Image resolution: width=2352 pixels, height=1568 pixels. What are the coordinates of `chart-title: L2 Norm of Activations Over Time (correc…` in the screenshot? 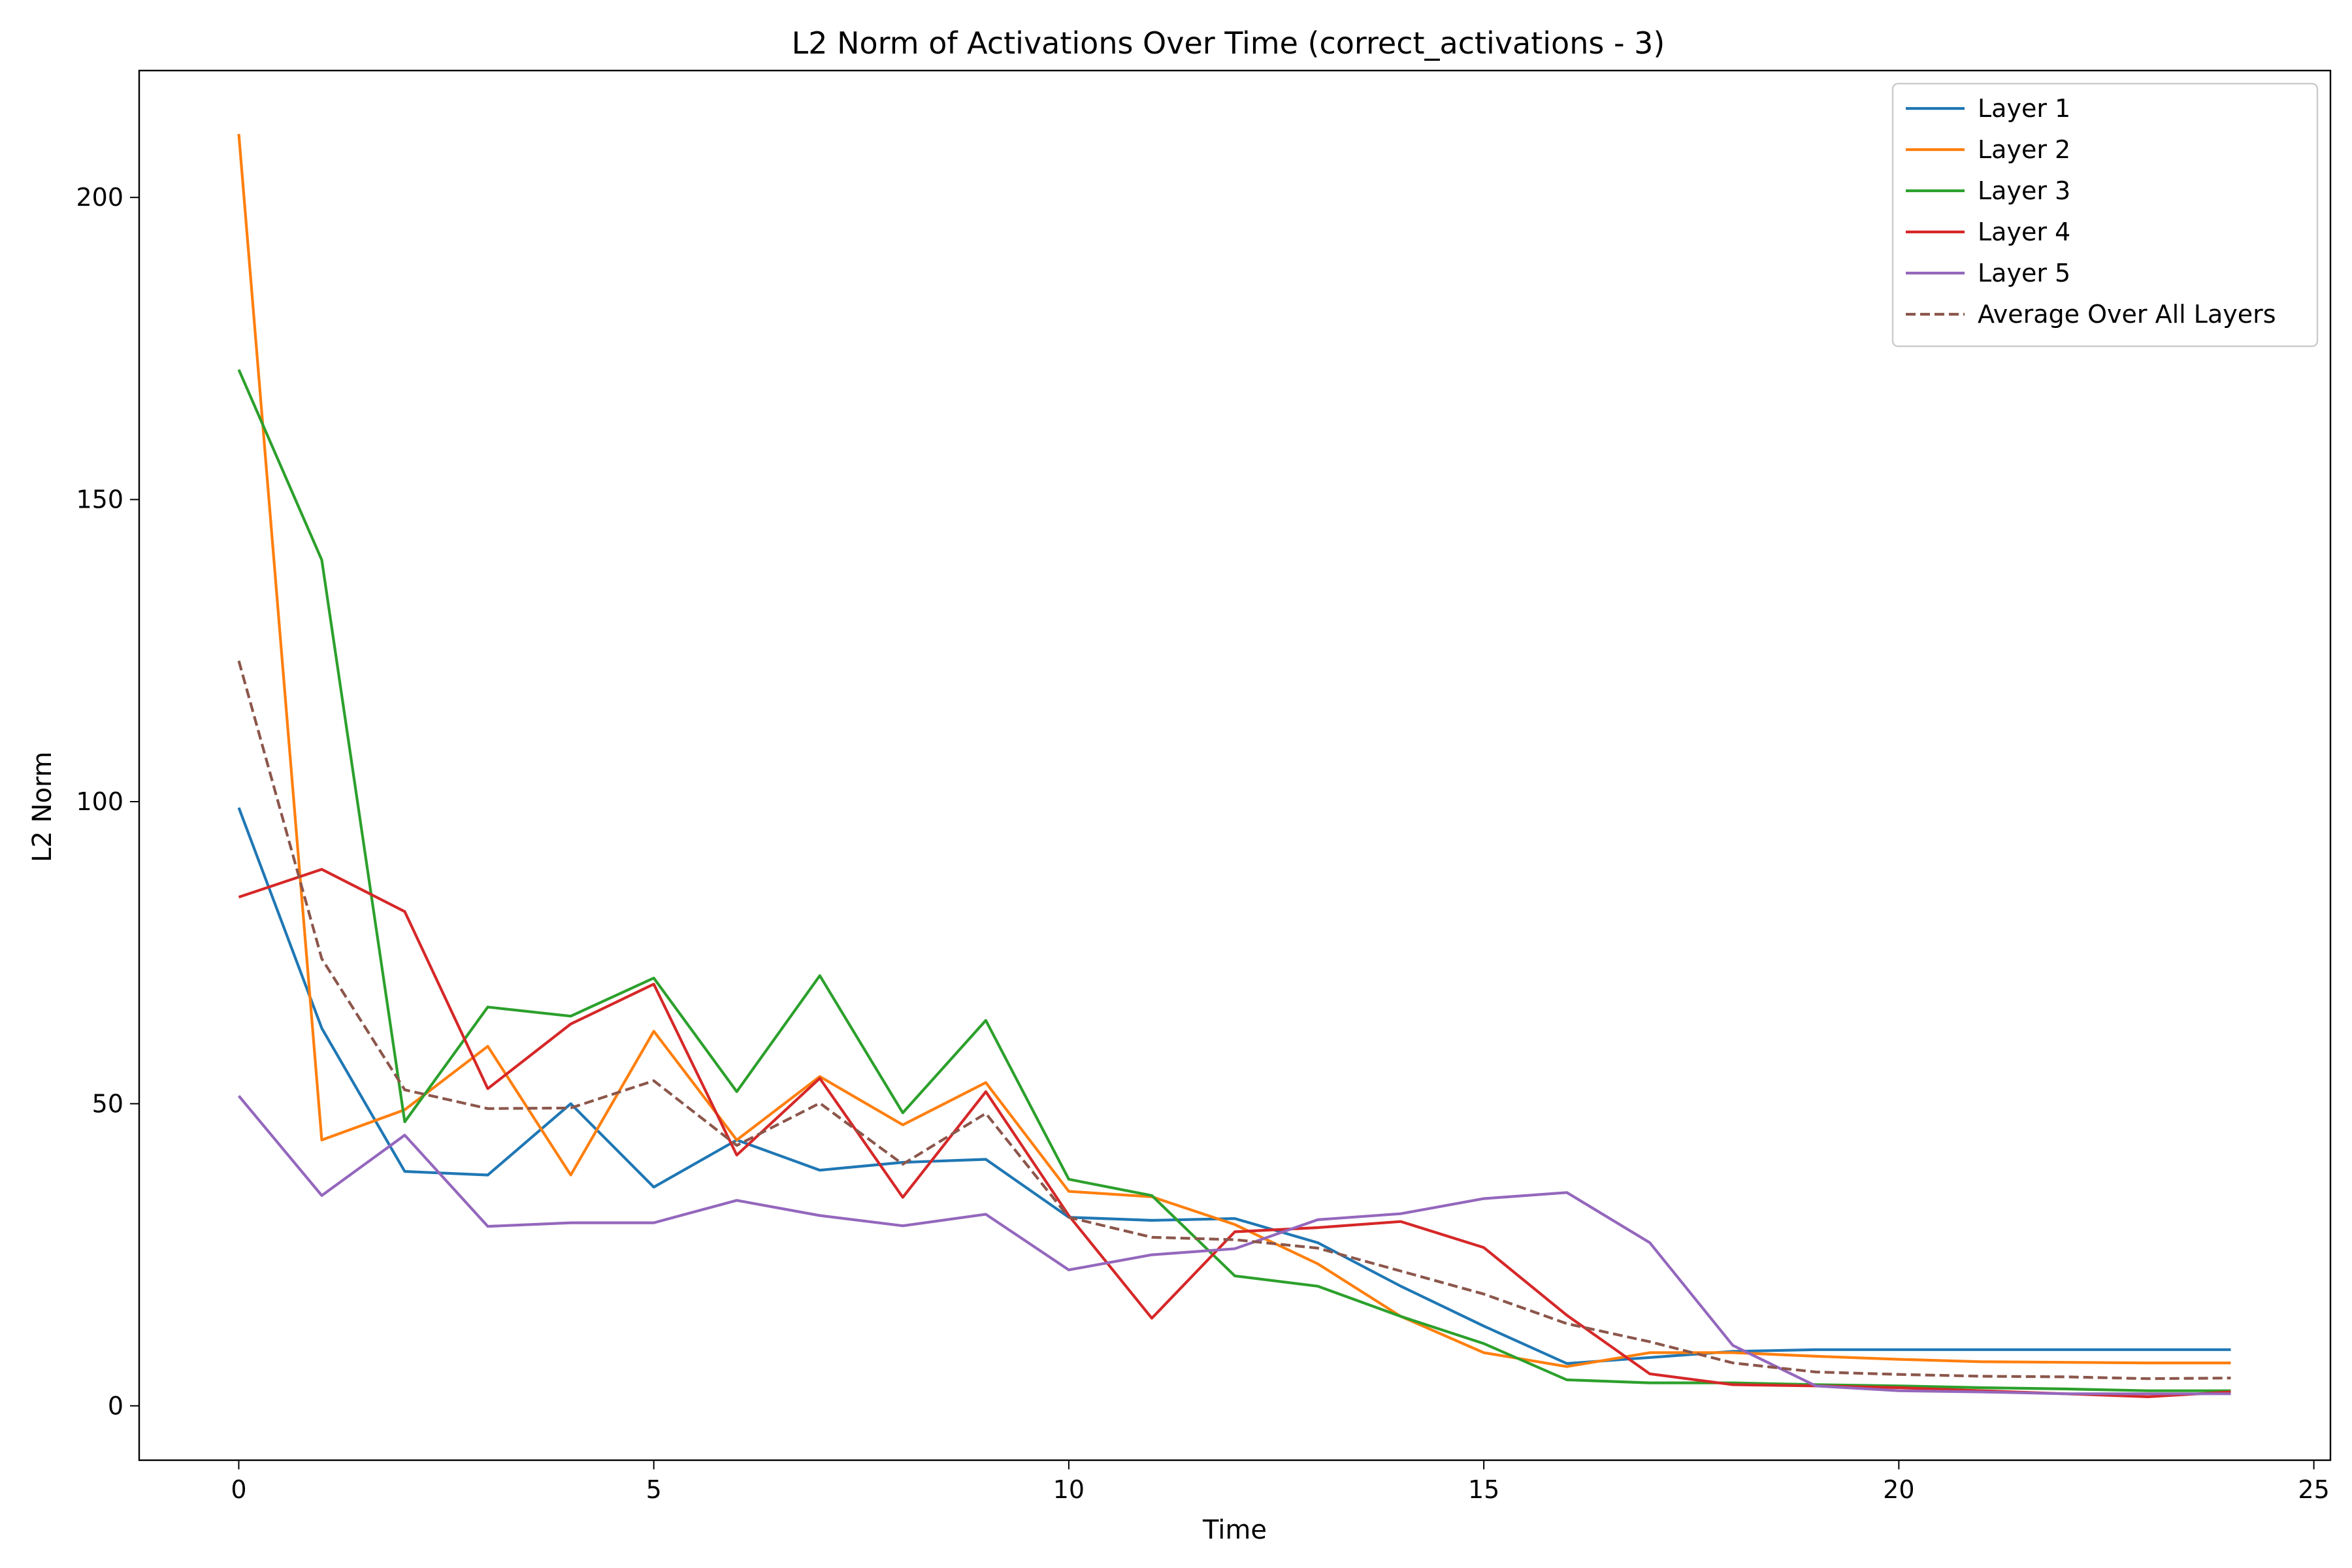 It's located at (1228, 43).